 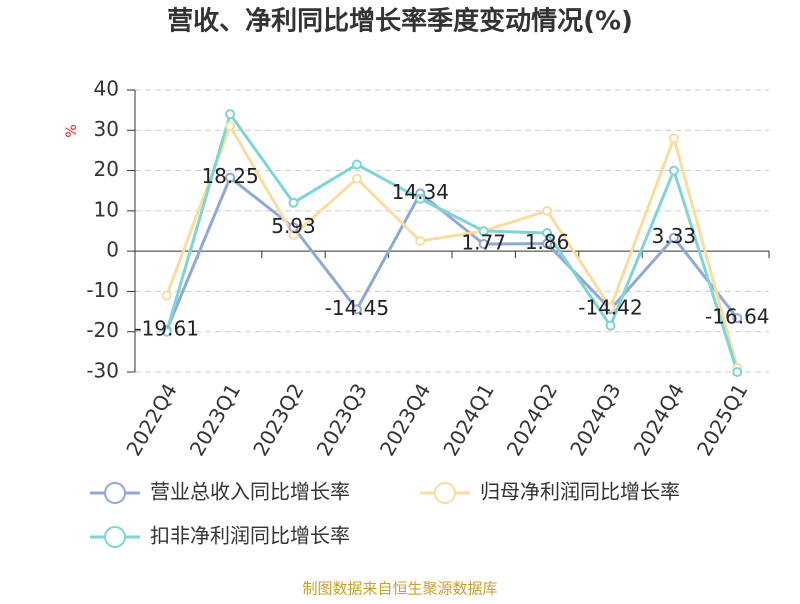 What do you see at coordinates (106, 169) in the screenshot?
I see `y-tick-label: 20` at bounding box center [106, 169].